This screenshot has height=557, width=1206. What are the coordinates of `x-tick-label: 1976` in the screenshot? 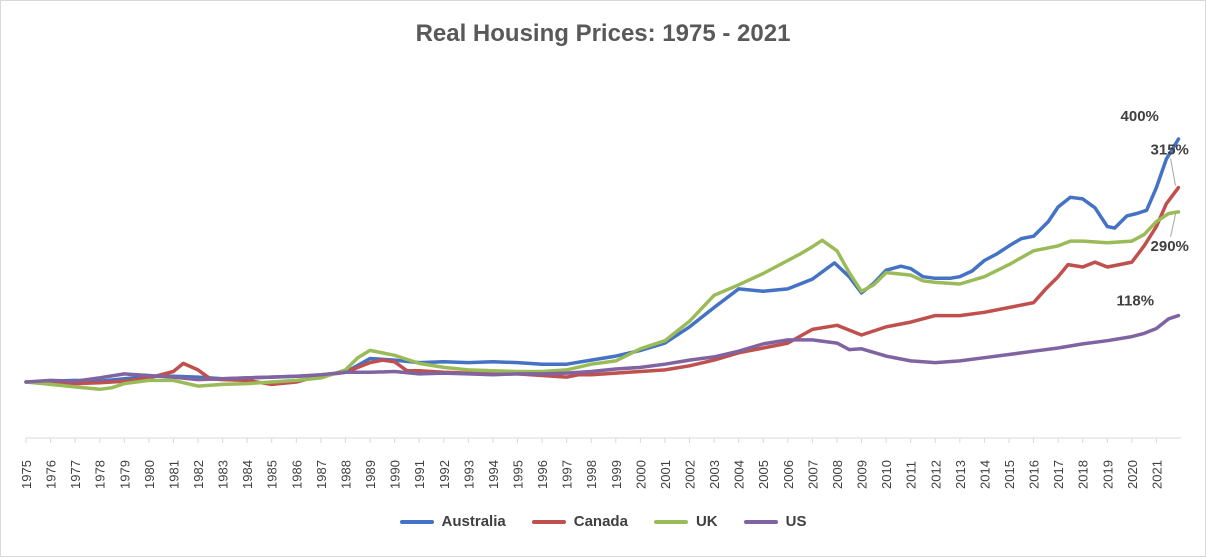 It's located at (51, 474).